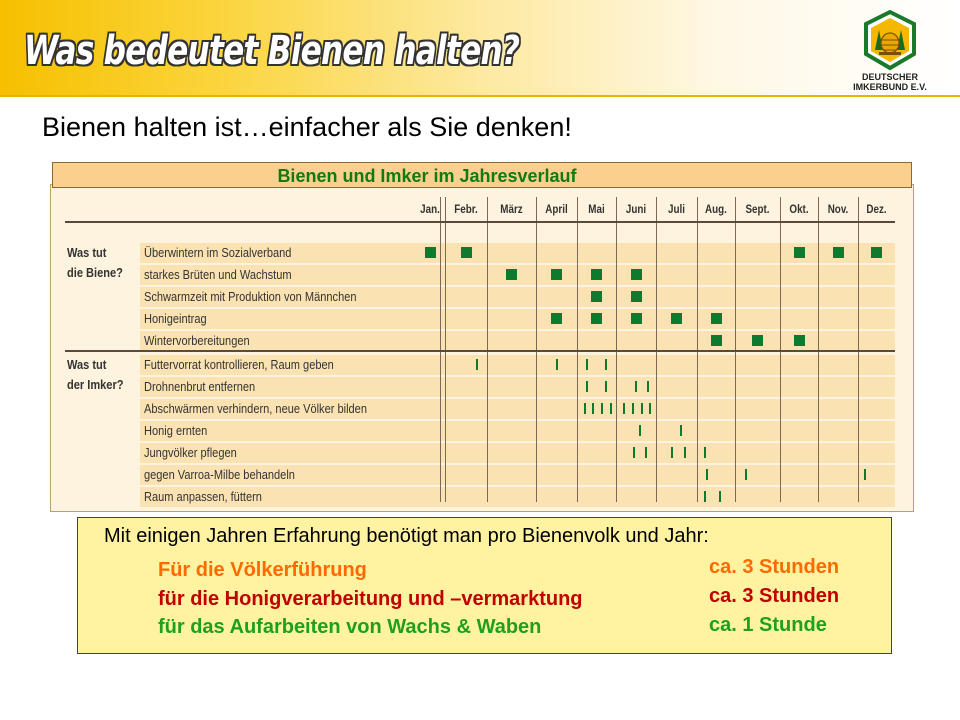 The image size is (960, 720). What do you see at coordinates (889, 77) in the screenshot?
I see `logo-text-line1: DEUTSCHER` at bounding box center [889, 77].